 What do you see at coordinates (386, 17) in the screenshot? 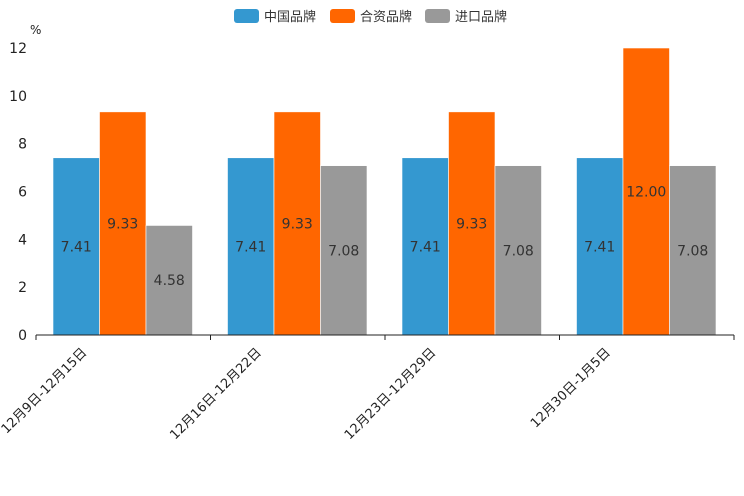
I see `legend-label-2: 合资品牌` at bounding box center [386, 17].